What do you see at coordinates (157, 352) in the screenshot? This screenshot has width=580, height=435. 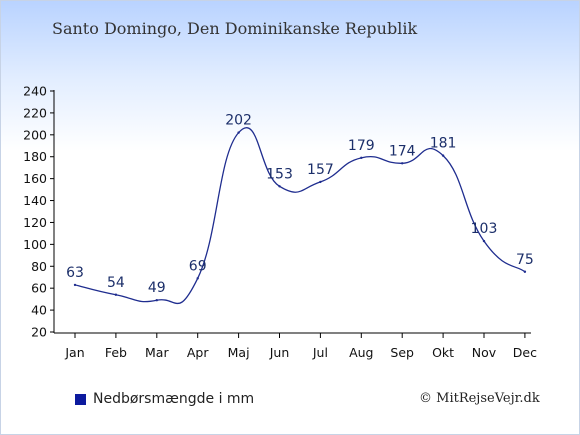 I see `x-tick-label: Mar` at bounding box center [157, 352].